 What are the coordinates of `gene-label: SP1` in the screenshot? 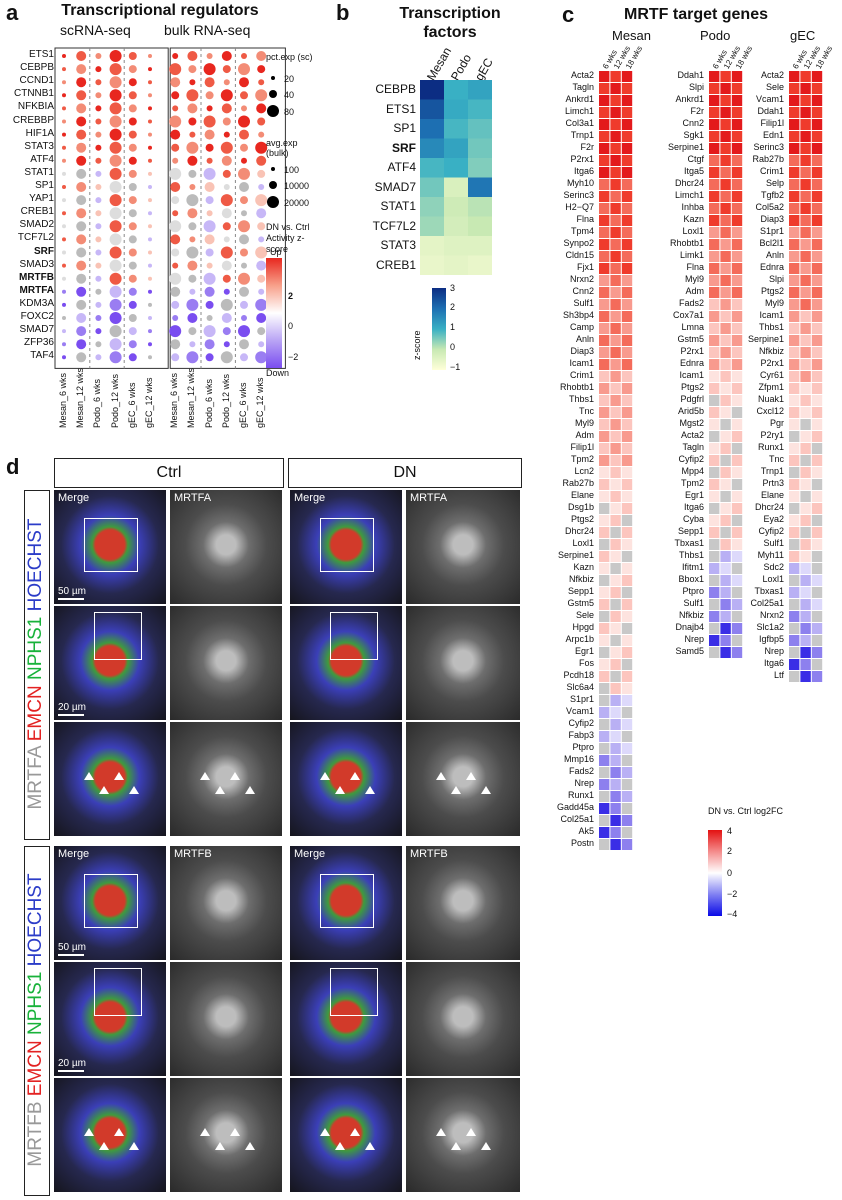 It's located at (44, 185).